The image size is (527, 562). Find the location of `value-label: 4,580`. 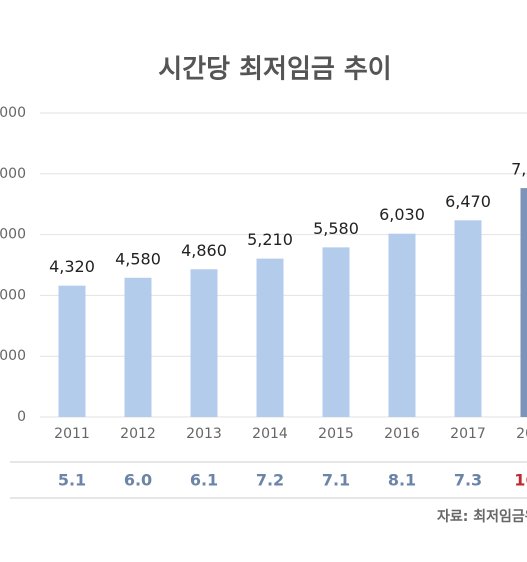

value-label: 4,580 is located at coordinates (138, 258).